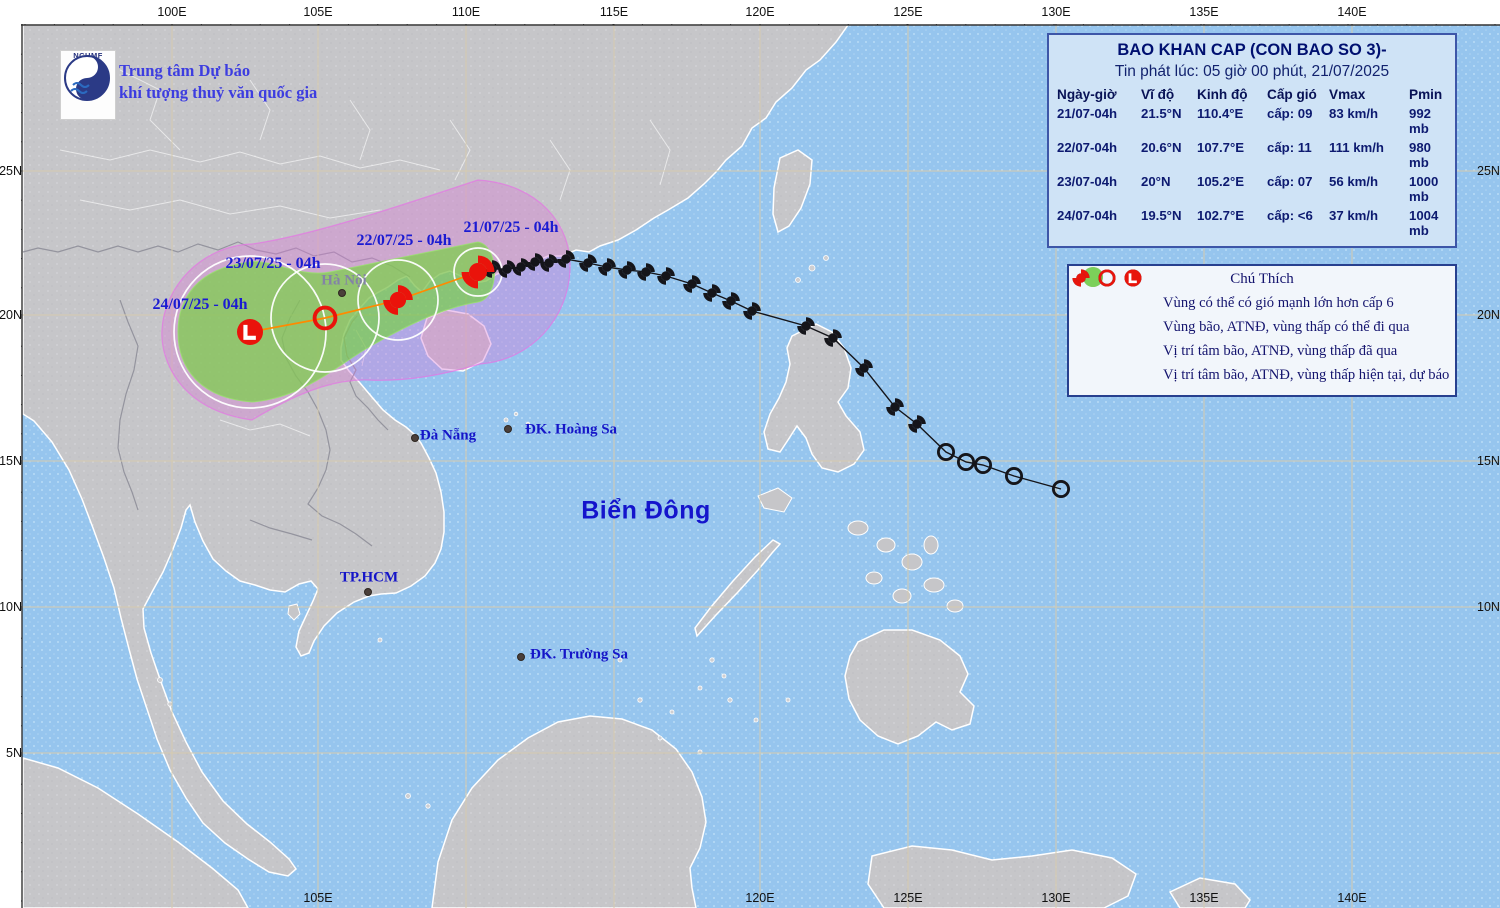 The image size is (1500, 908). I want to click on lat-label-right: 25N, so click(1488, 171).